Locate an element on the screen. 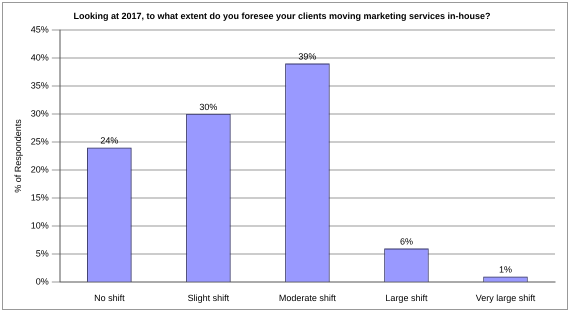 The image size is (570, 312). y-tick-label: 35% is located at coordinates (39, 85).